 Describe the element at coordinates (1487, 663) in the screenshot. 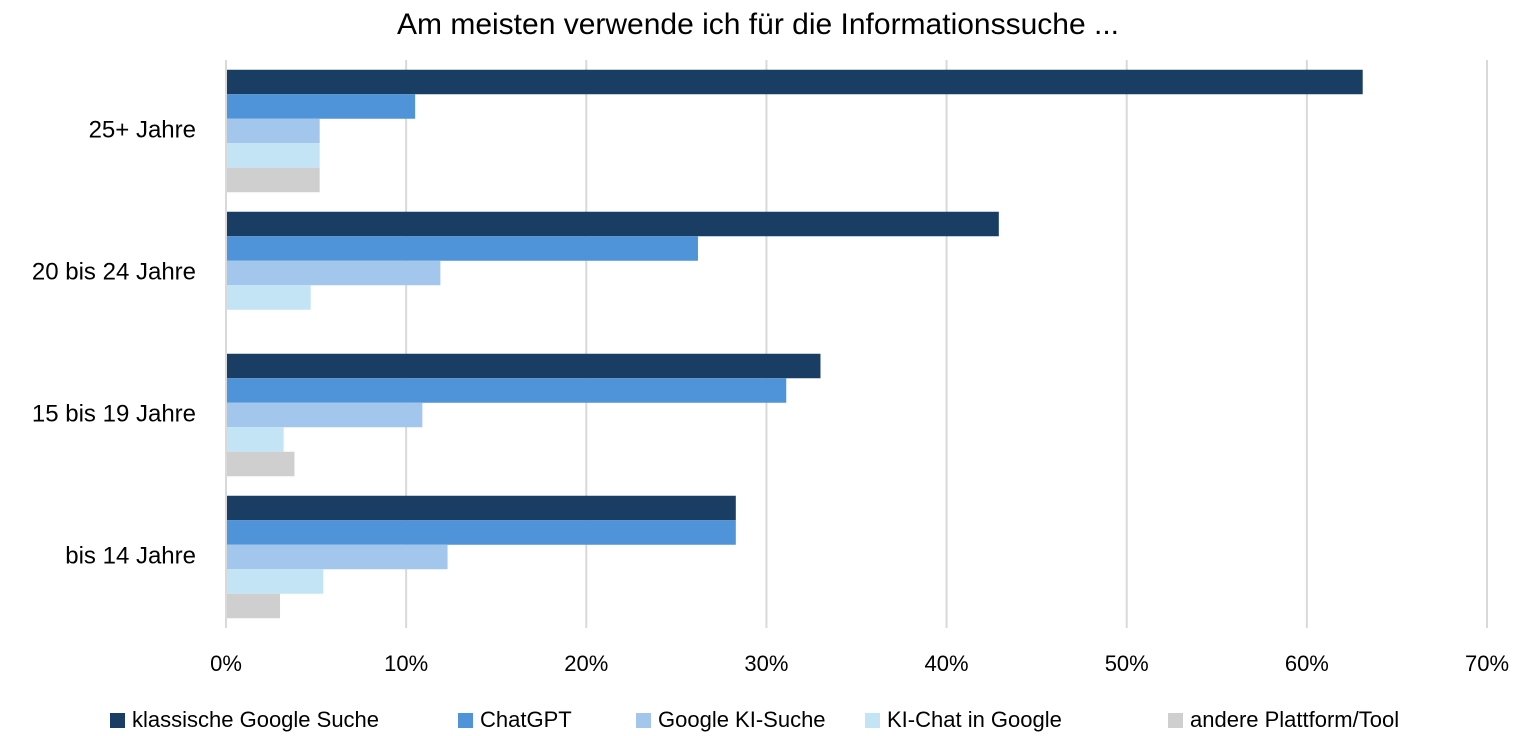

I see `x-tick-label: 70%` at that location.